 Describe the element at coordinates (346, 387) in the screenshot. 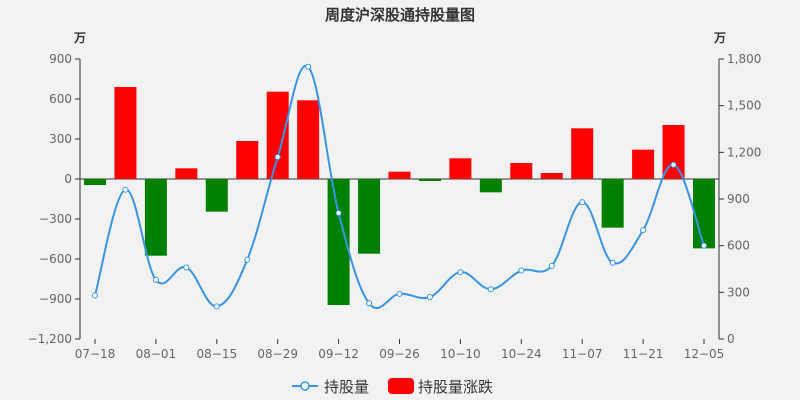

I see `legend-label-line: 持股量` at that location.